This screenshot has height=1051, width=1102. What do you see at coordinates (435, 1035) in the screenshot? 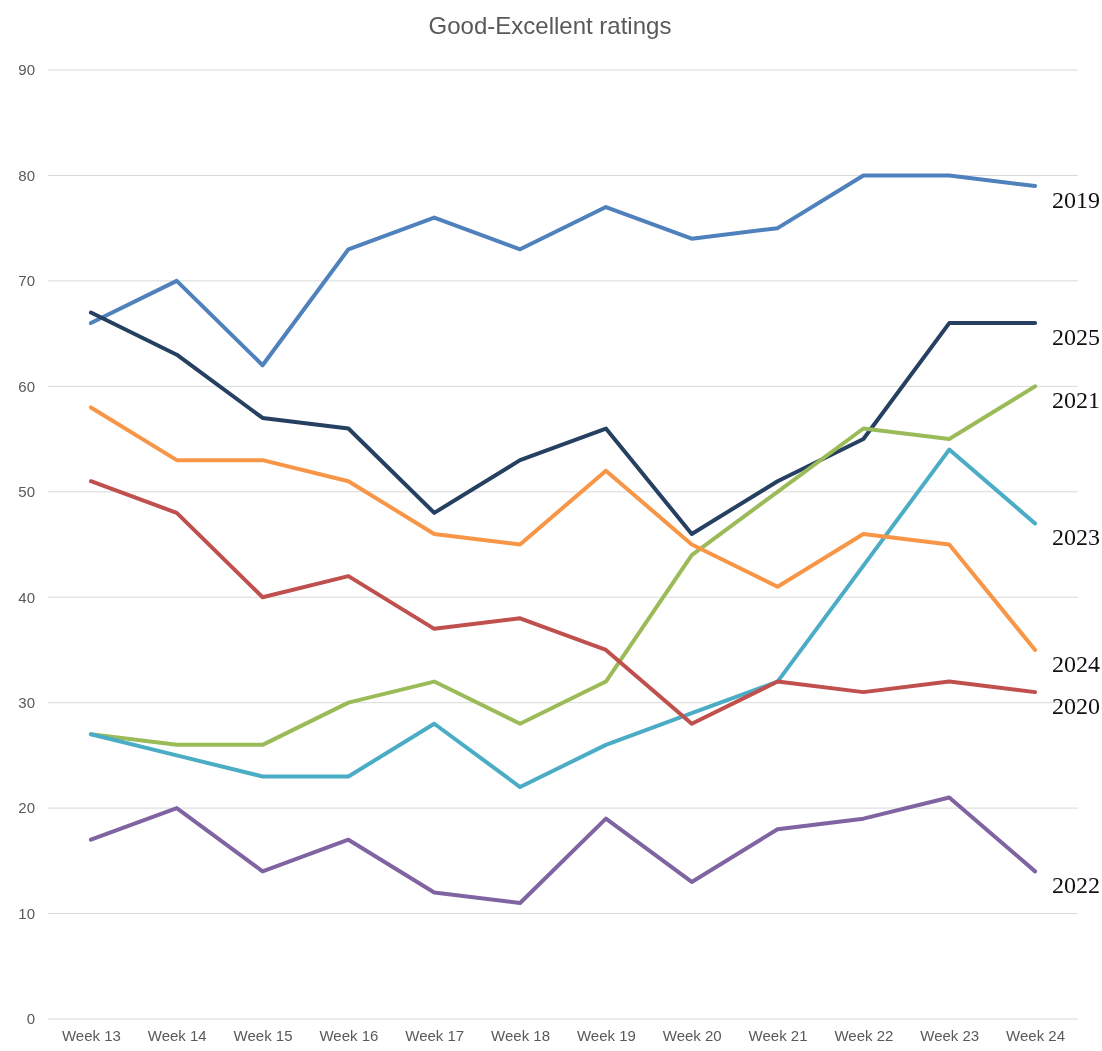
I see `x-tick-label: Week 17` at bounding box center [435, 1035].